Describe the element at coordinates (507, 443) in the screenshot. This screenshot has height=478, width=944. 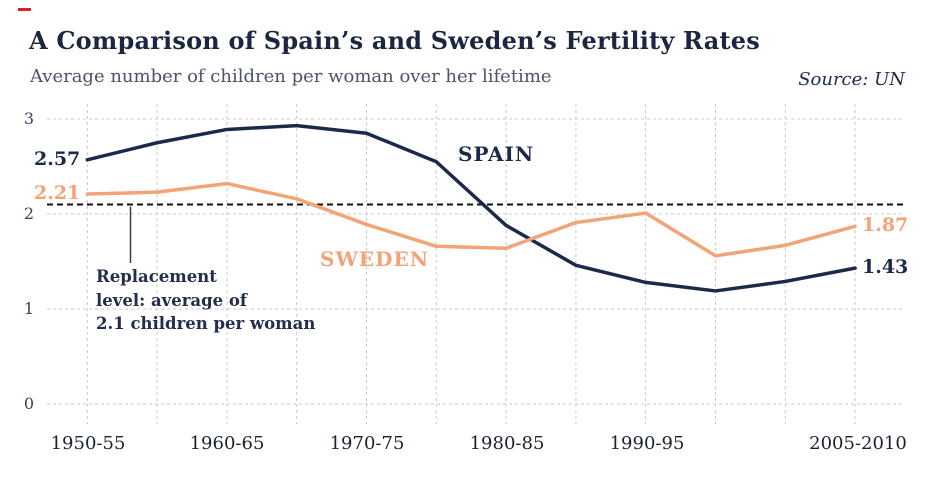
I see `x-axis-tick-1980-85: 1980-85` at that location.